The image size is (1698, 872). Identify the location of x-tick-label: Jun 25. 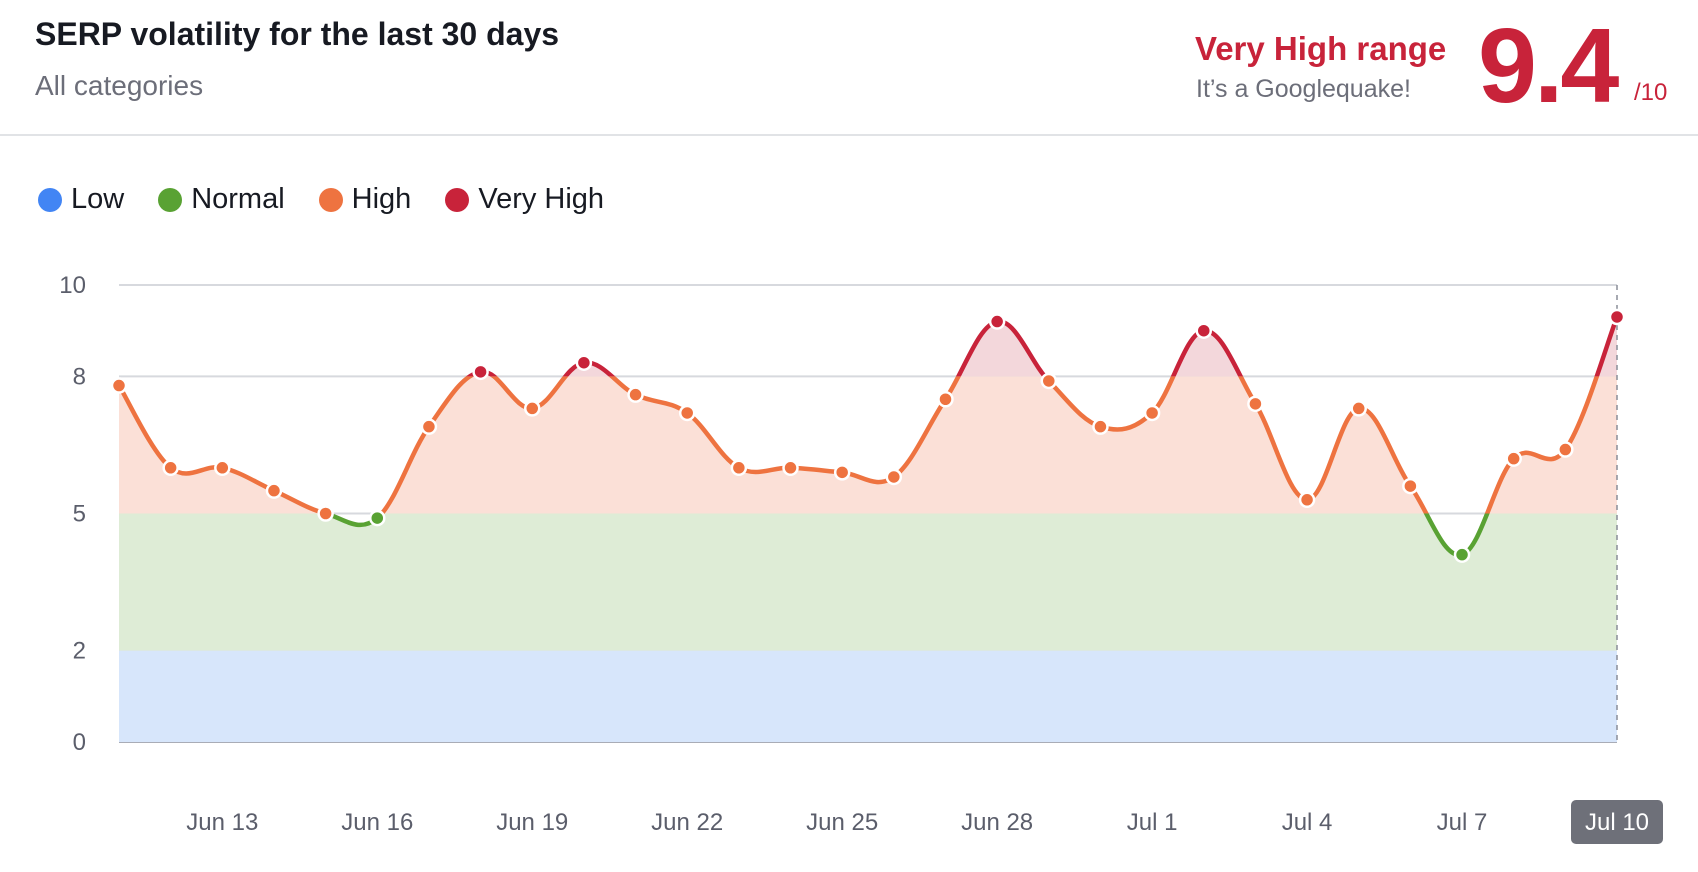
(842, 822).